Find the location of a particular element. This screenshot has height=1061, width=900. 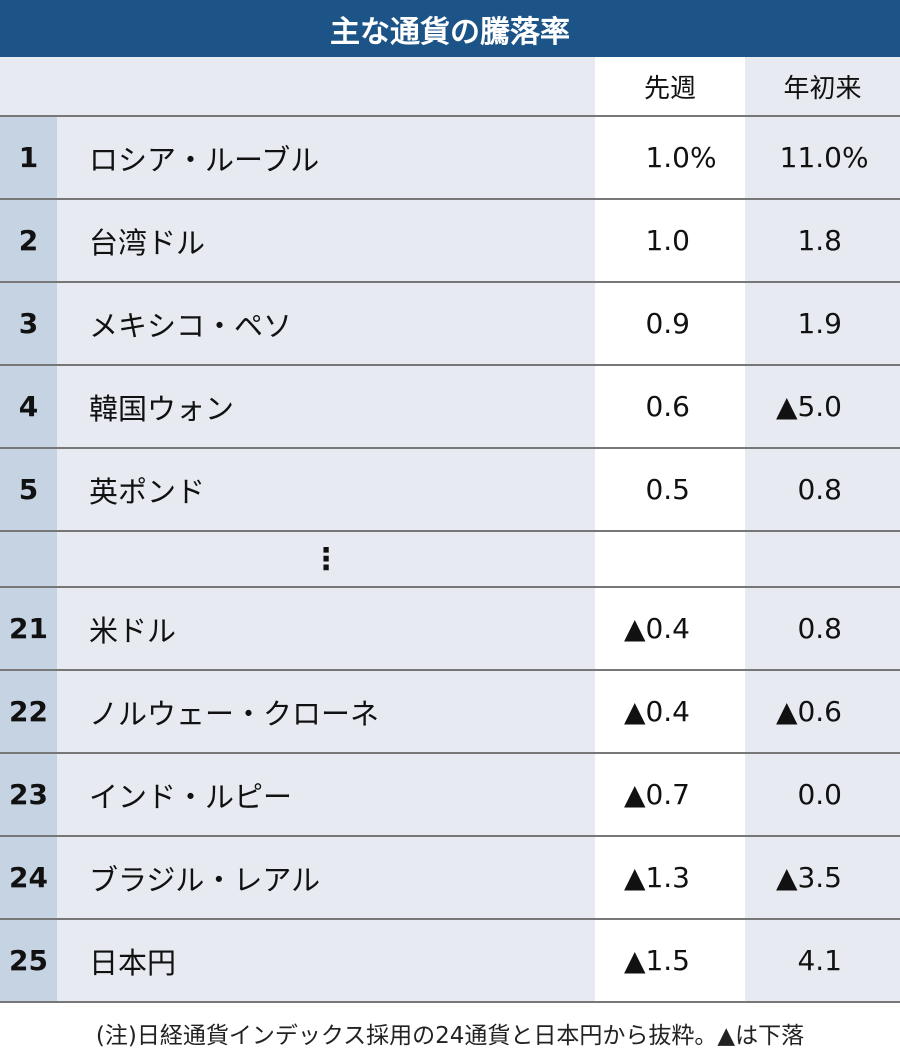

table-header-row: 先週 年初来 is located at coordinates (450, 87).